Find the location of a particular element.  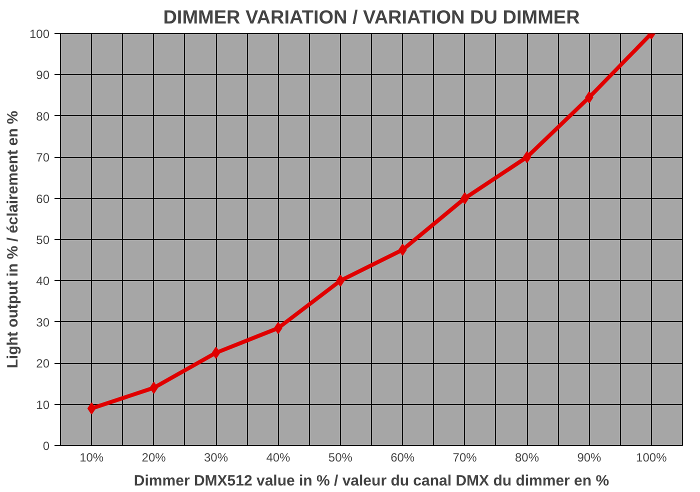

x-tick-label: 80% is located at coordinates (527, 457).